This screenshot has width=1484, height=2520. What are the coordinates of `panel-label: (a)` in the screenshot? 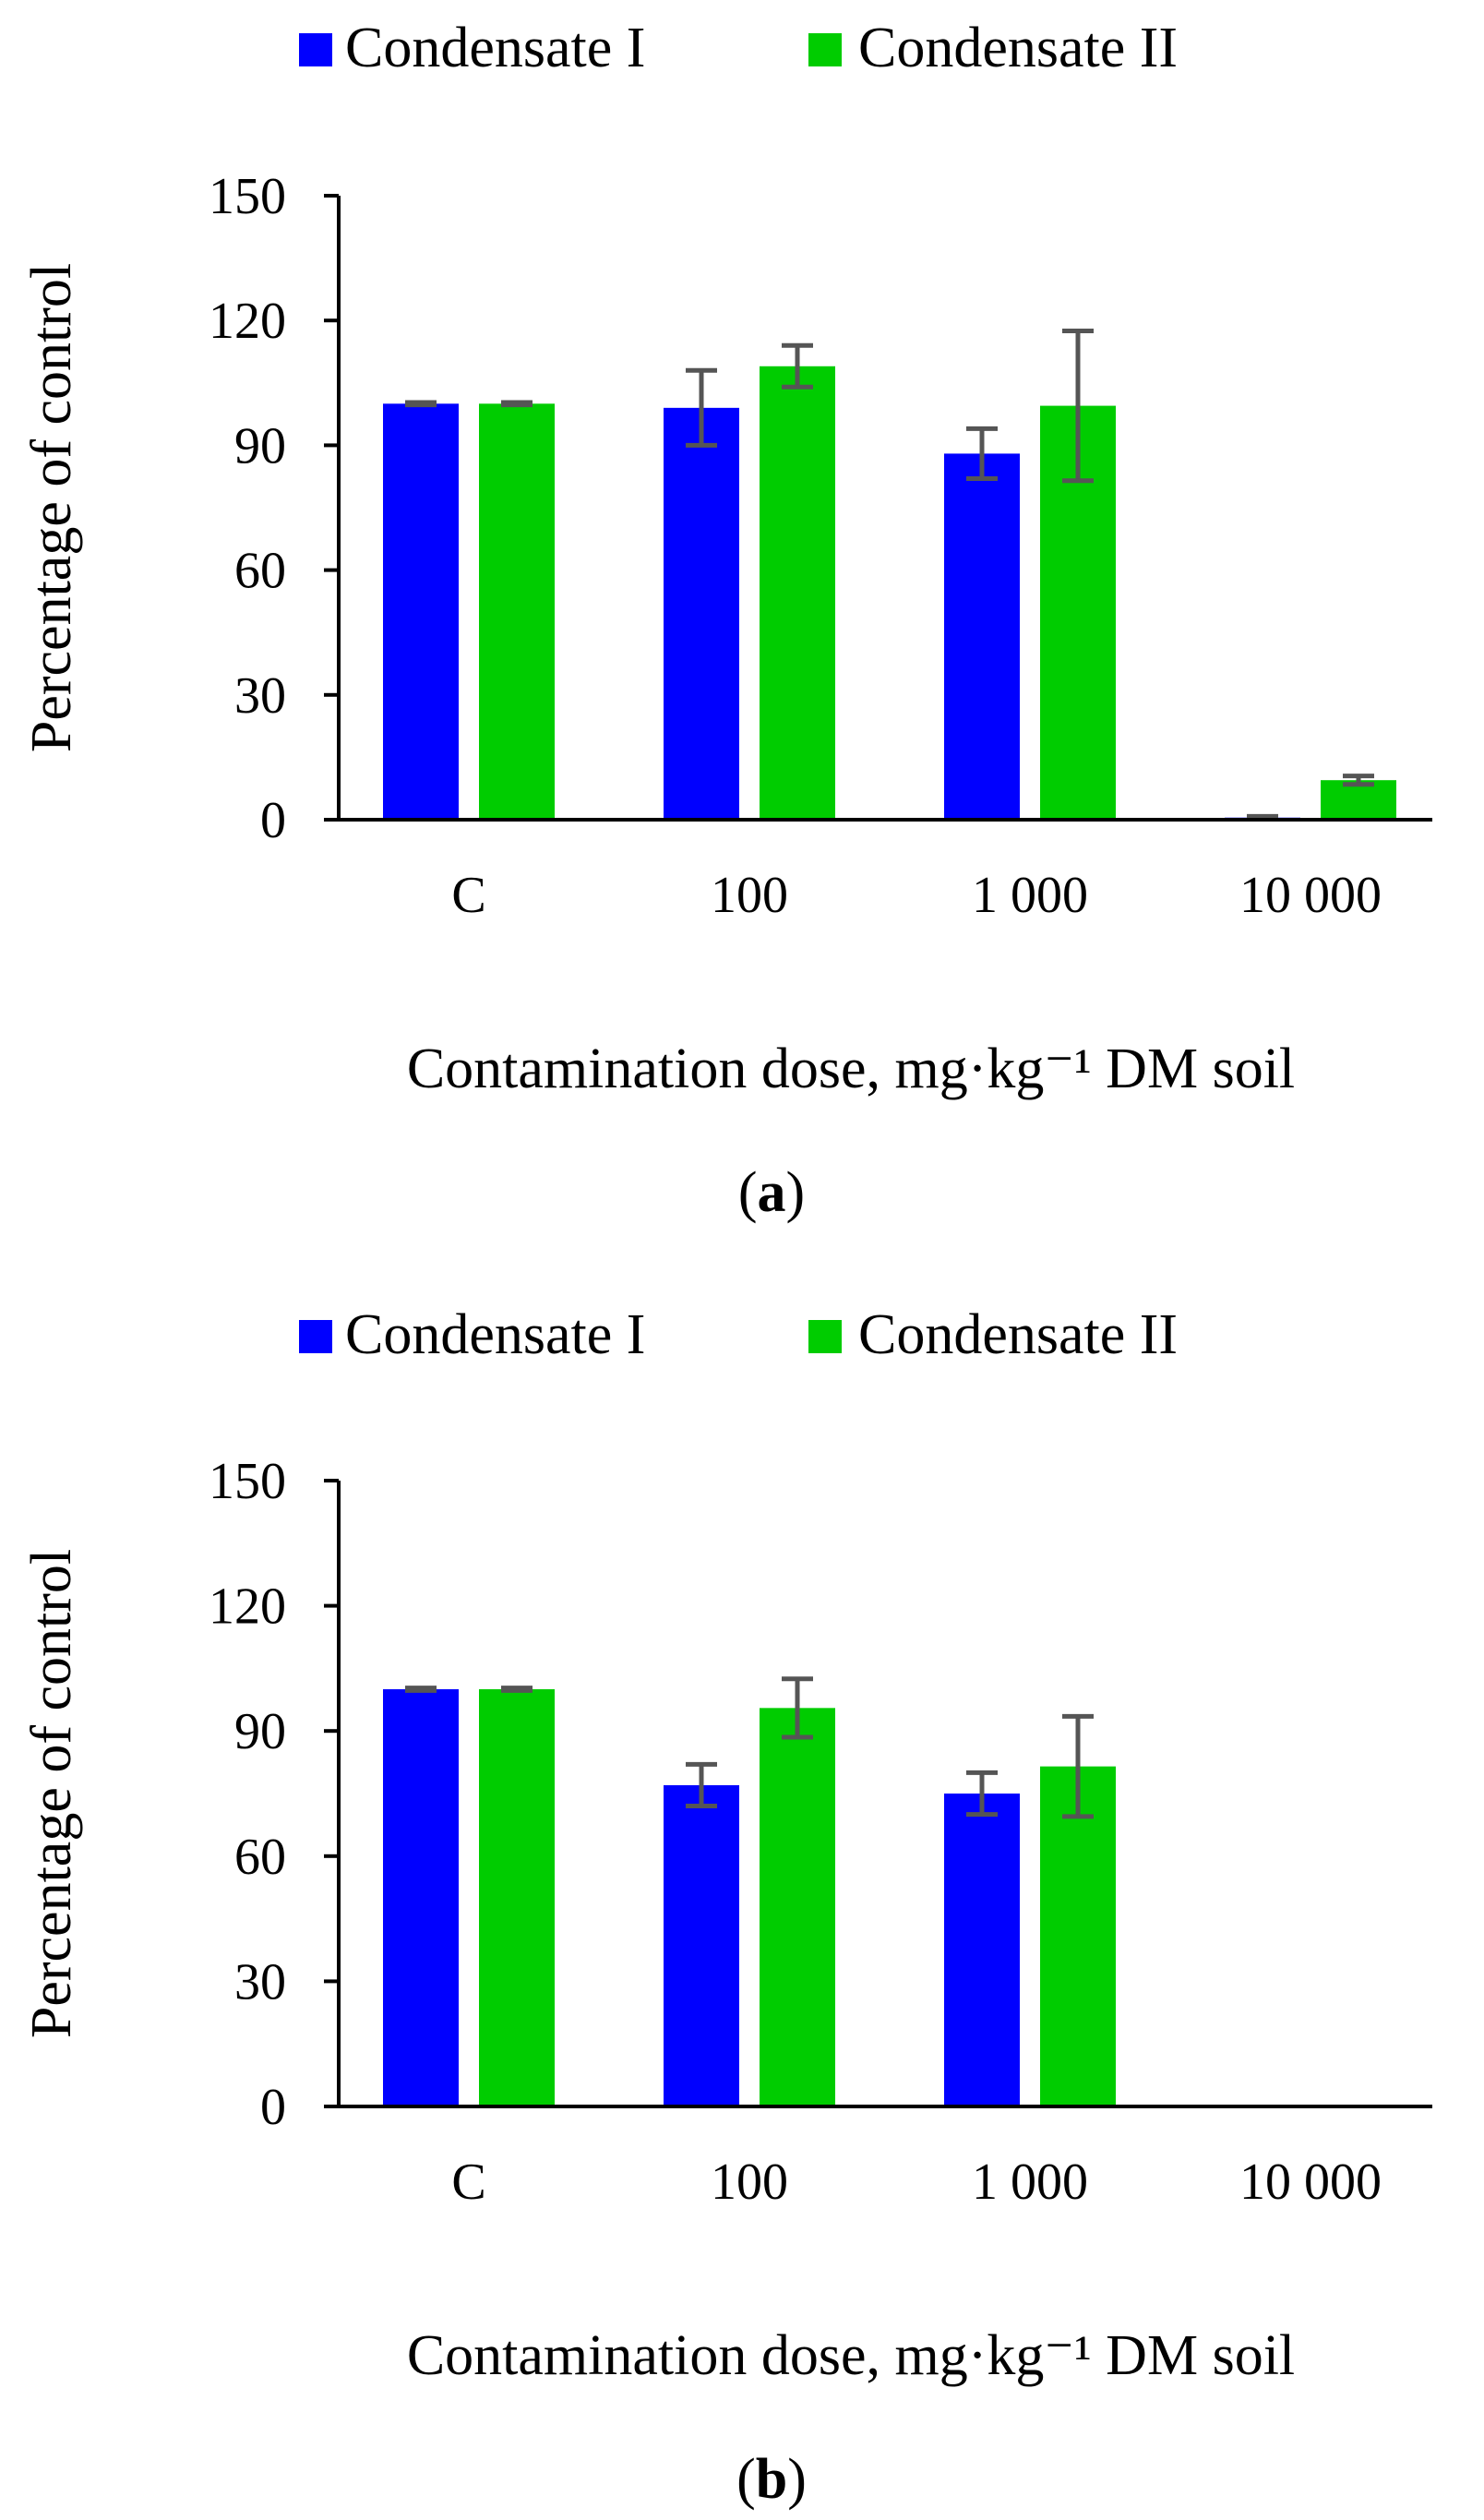 It's located at (771, 1192).